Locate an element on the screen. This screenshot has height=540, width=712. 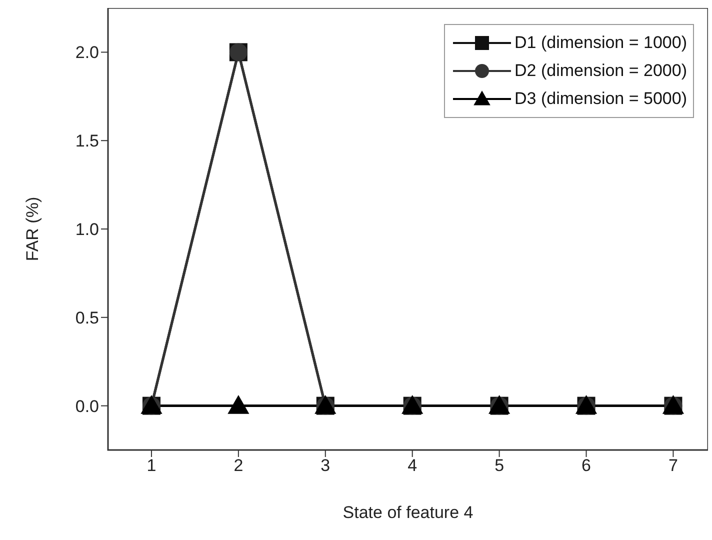
x-tick-label: 1 is located at coordinates (151, 466).